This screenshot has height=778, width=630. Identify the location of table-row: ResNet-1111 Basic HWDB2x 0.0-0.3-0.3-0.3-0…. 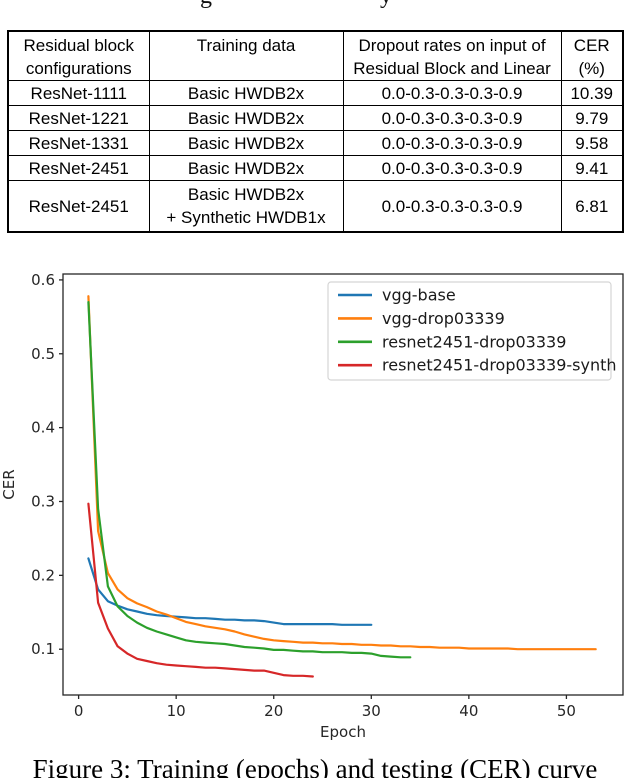
(315, 93).